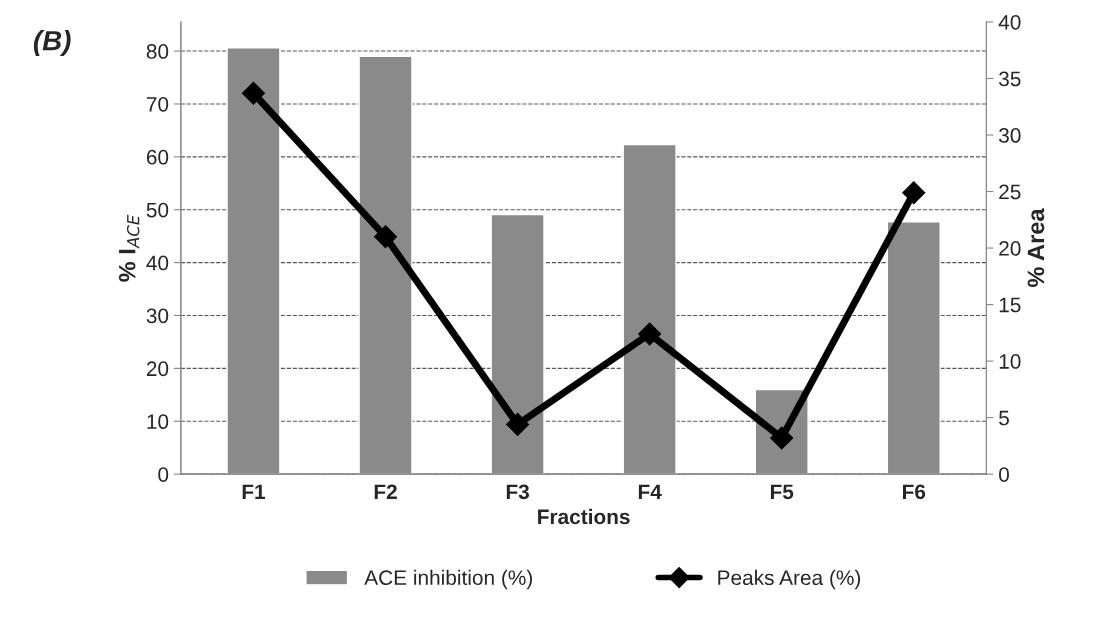  I want to click on y2-tick-label: 25, so click(1010, 192).